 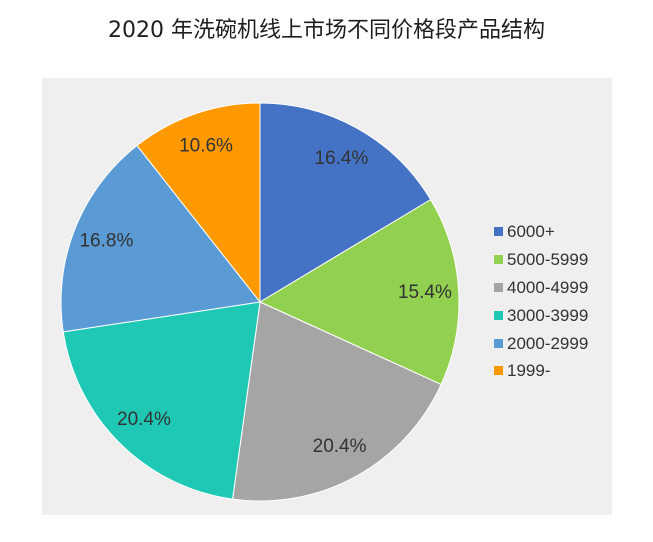 I want to click on data-label-5000-5999: 15.4%, so click(x=425, y=292).